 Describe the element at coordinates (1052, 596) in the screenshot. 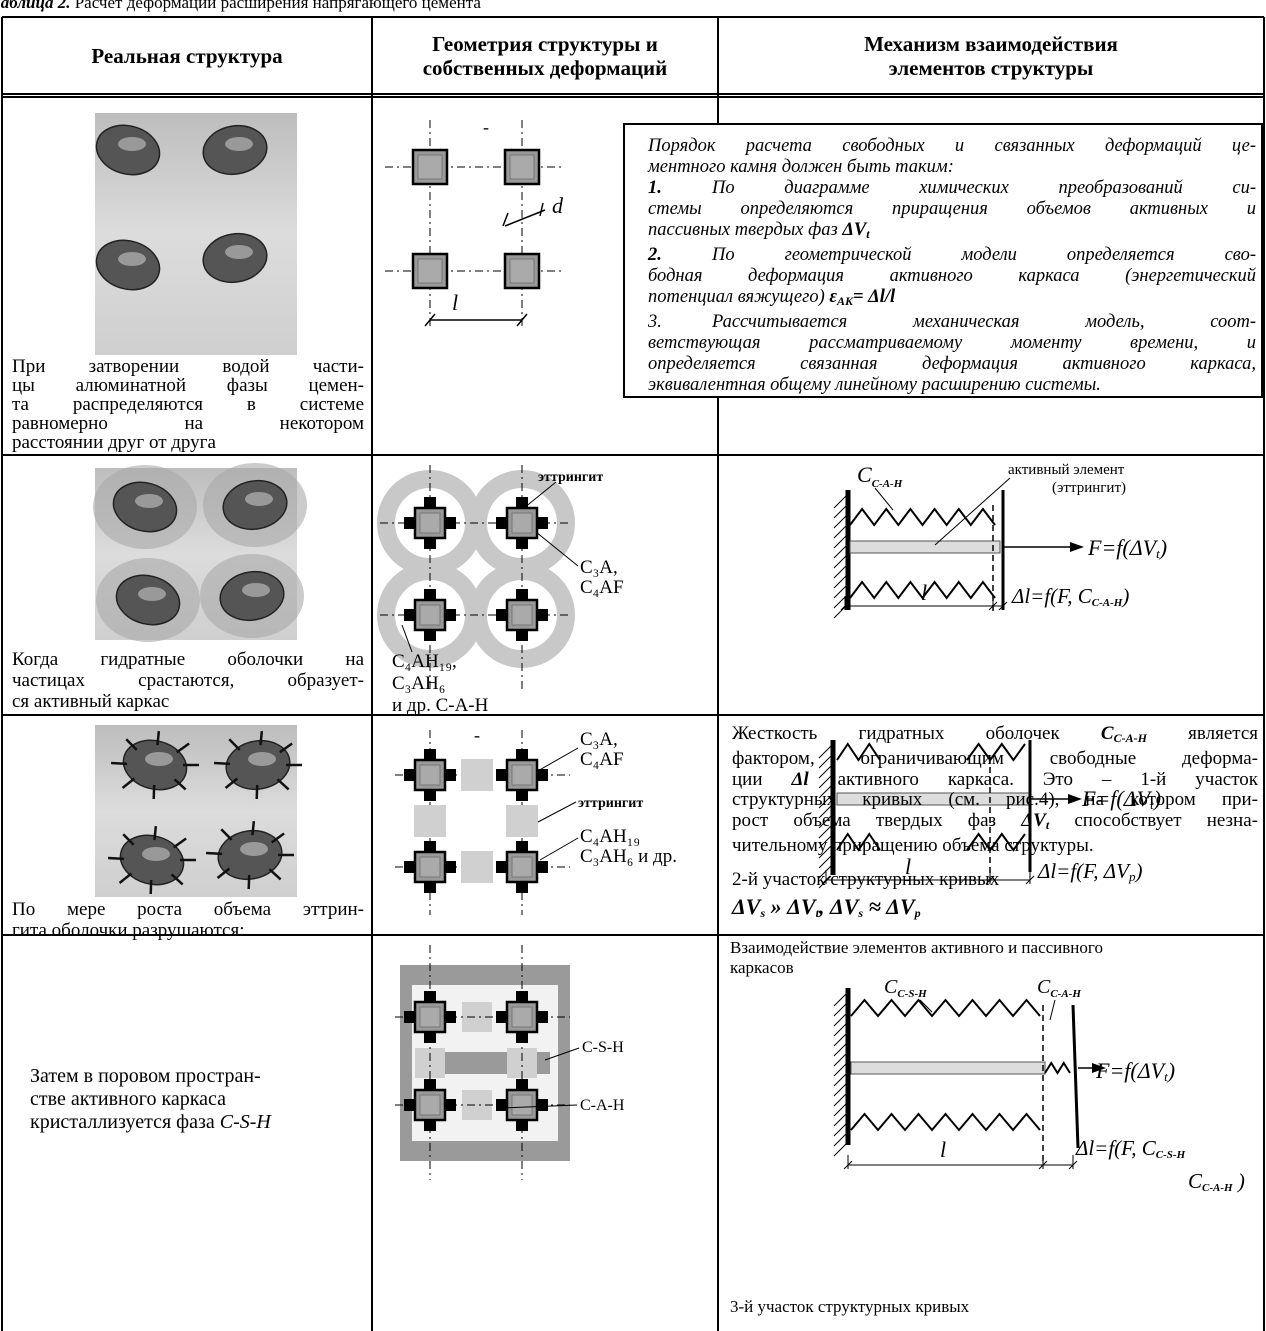

I see `text: Δl=f(F, C` at that location.